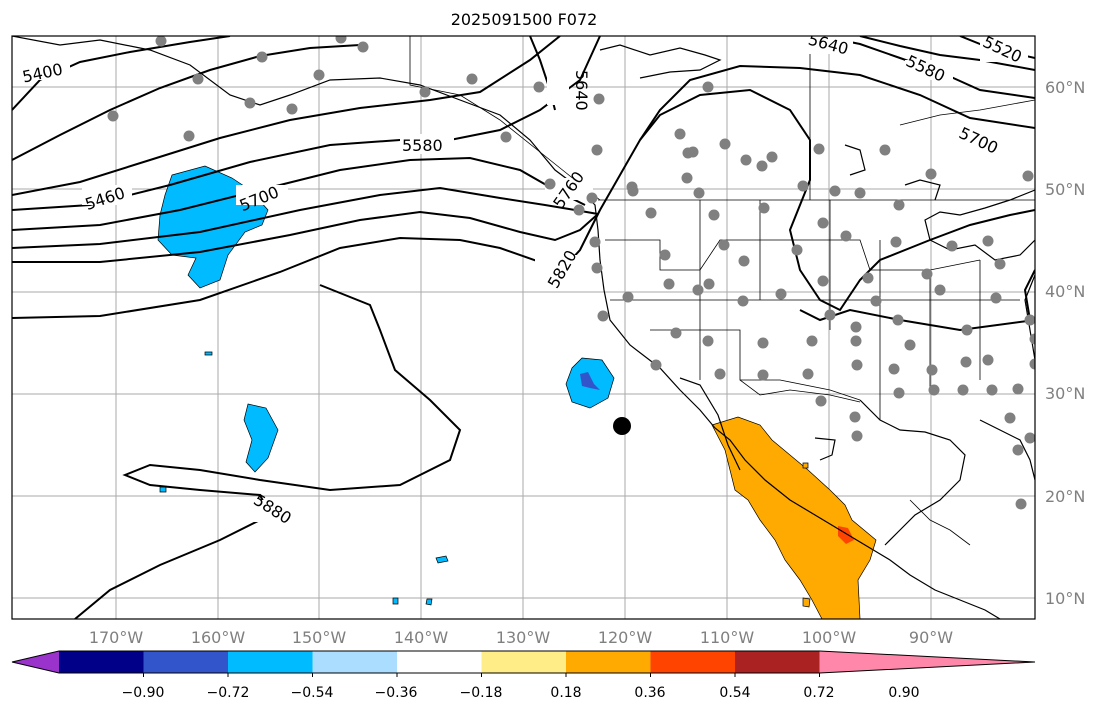  I want to click on colorbar-tick-label: 0.90, so click(903, 693).